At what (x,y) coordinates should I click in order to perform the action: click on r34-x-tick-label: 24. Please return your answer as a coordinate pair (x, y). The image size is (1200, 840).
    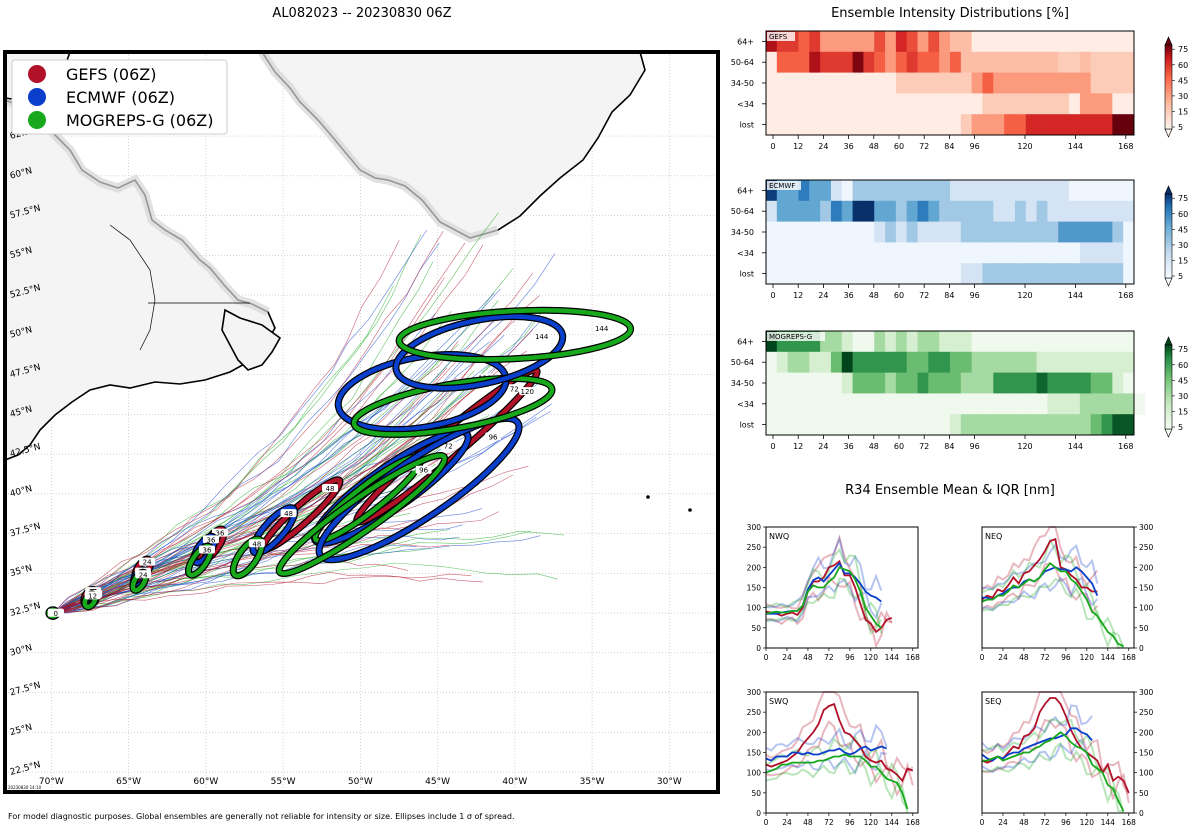
    Looking at the image, I should click on (787, 657).